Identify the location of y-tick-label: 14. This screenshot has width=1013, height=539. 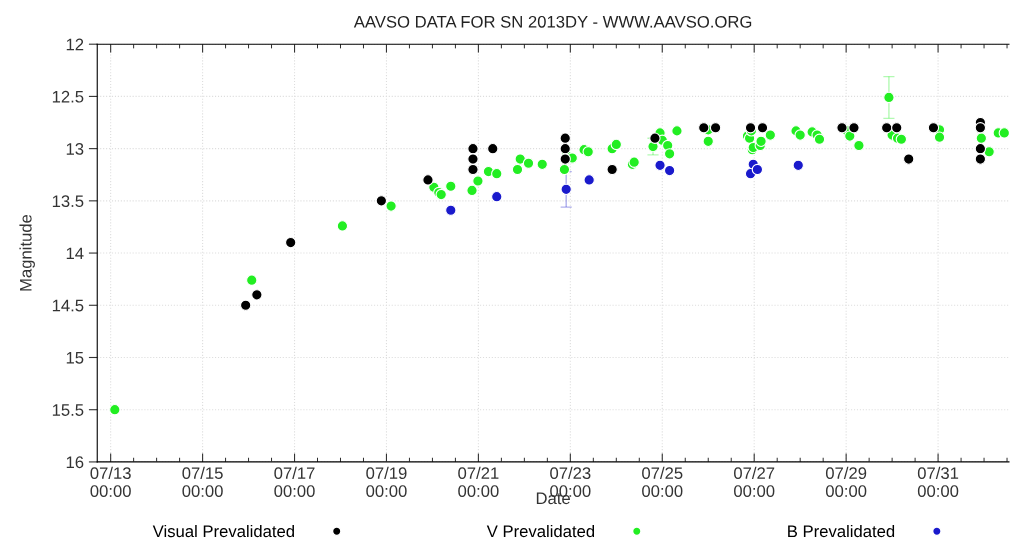
(75, 253).